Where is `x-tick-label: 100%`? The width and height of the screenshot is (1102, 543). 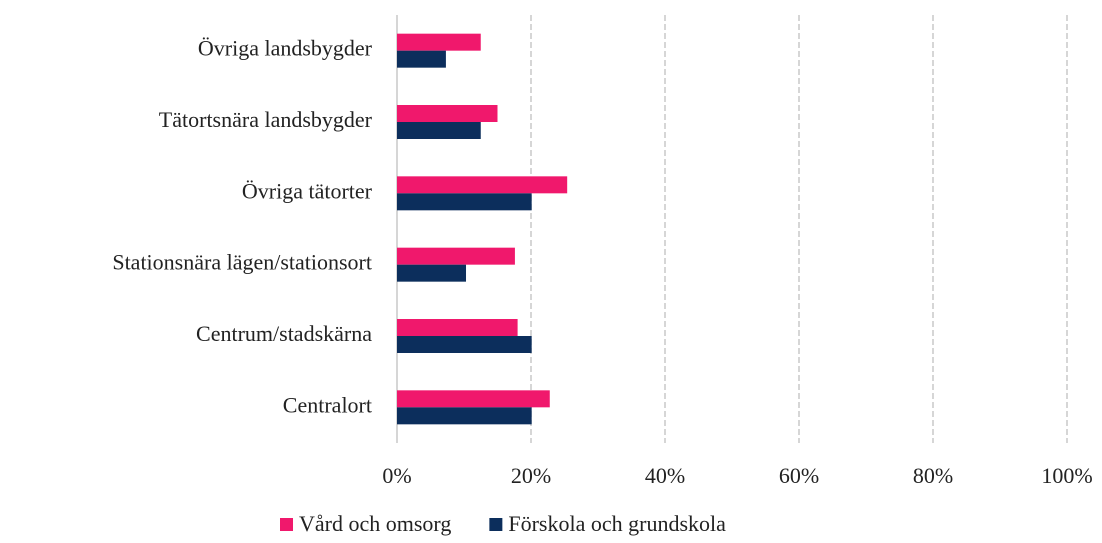 x-tick-label: 100% is located at coordinates (1066, 475).